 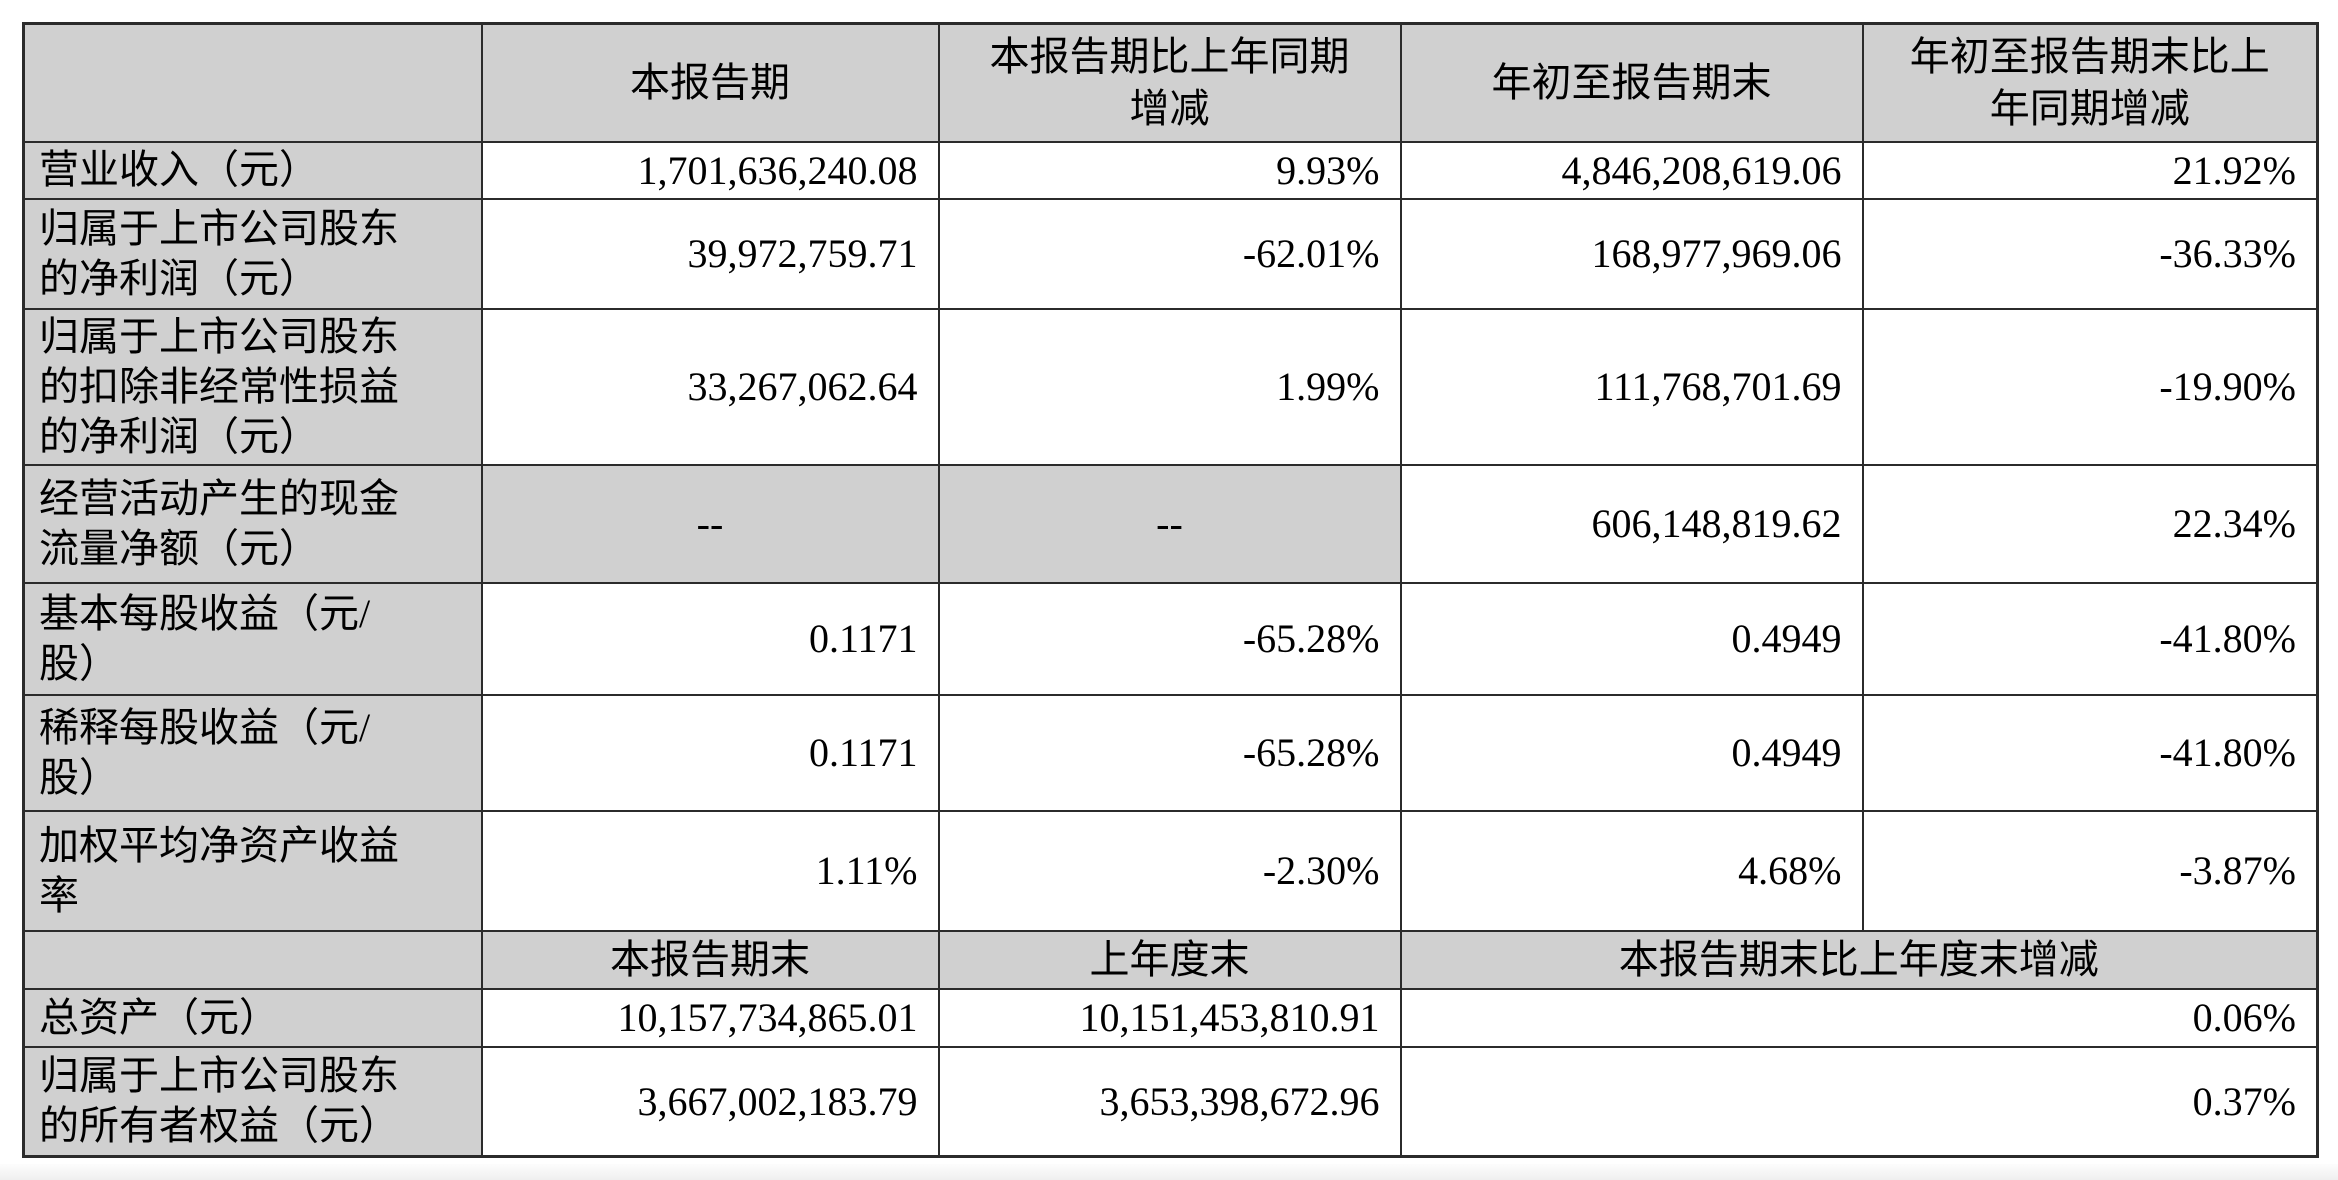 I want to click on cell-value: -2.30%, so click(x=1169, y=870).